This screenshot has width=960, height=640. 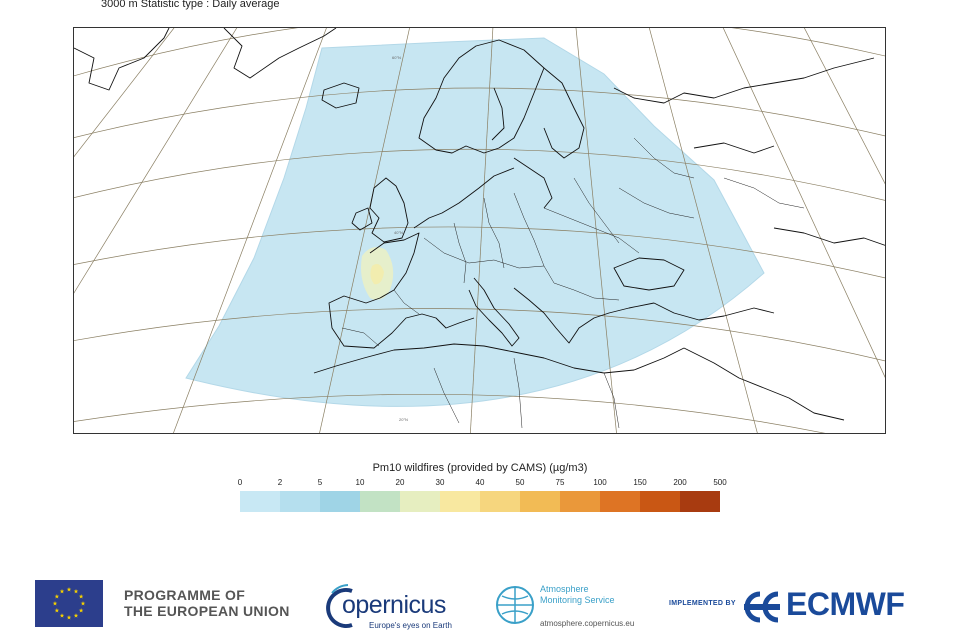 I want to click on legend-tick-label: 50, so click(x=520, y=482).